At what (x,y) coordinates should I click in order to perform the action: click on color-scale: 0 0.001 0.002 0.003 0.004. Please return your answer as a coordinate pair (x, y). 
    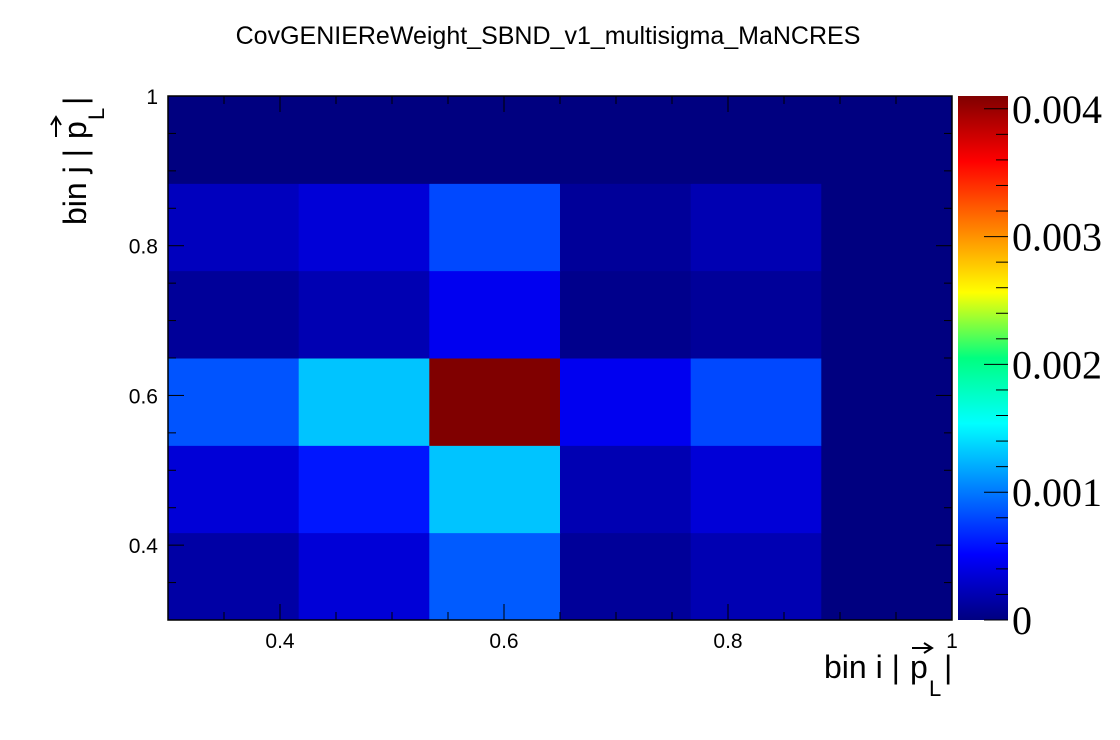
    Looking at the image, I should click on (1030, 365).